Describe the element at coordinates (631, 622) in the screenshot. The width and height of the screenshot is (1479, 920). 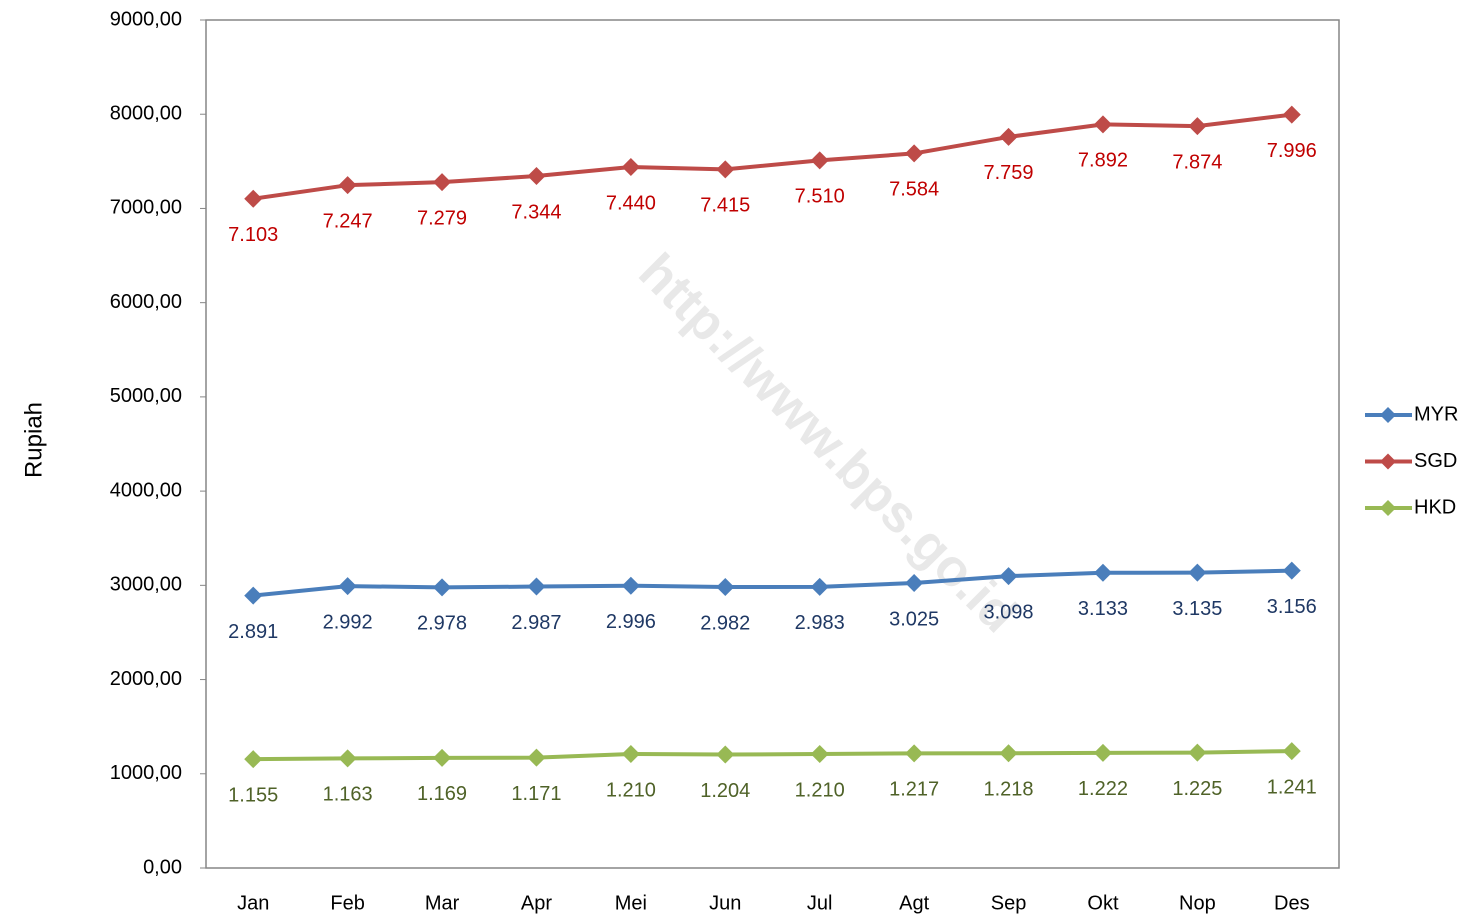
I see `data-label: 2.996` at that location.